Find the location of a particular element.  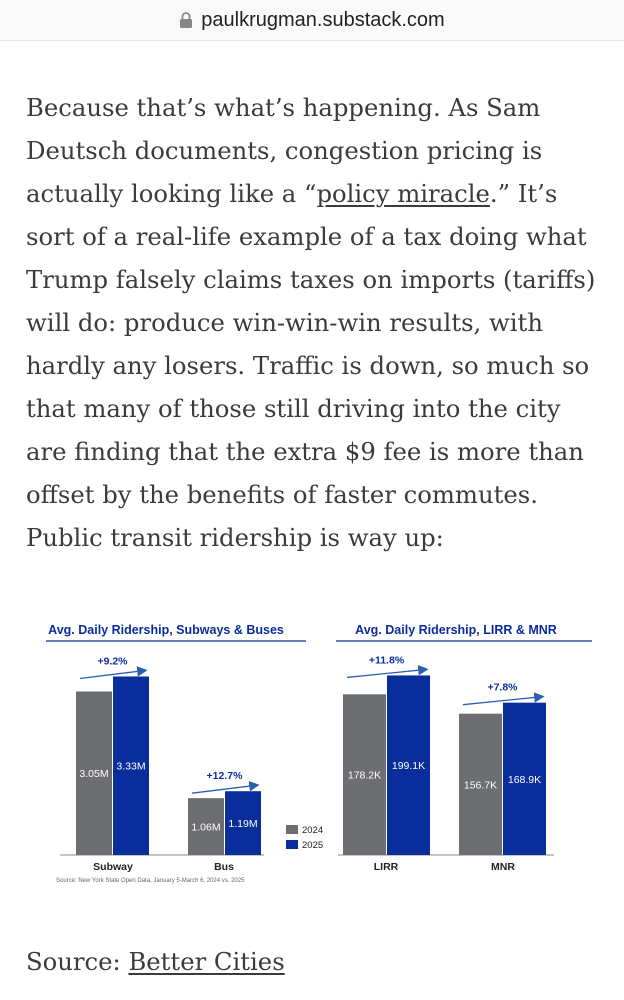

address-bar: paulkrugman.substack.com is located at coordinates (312, 20).